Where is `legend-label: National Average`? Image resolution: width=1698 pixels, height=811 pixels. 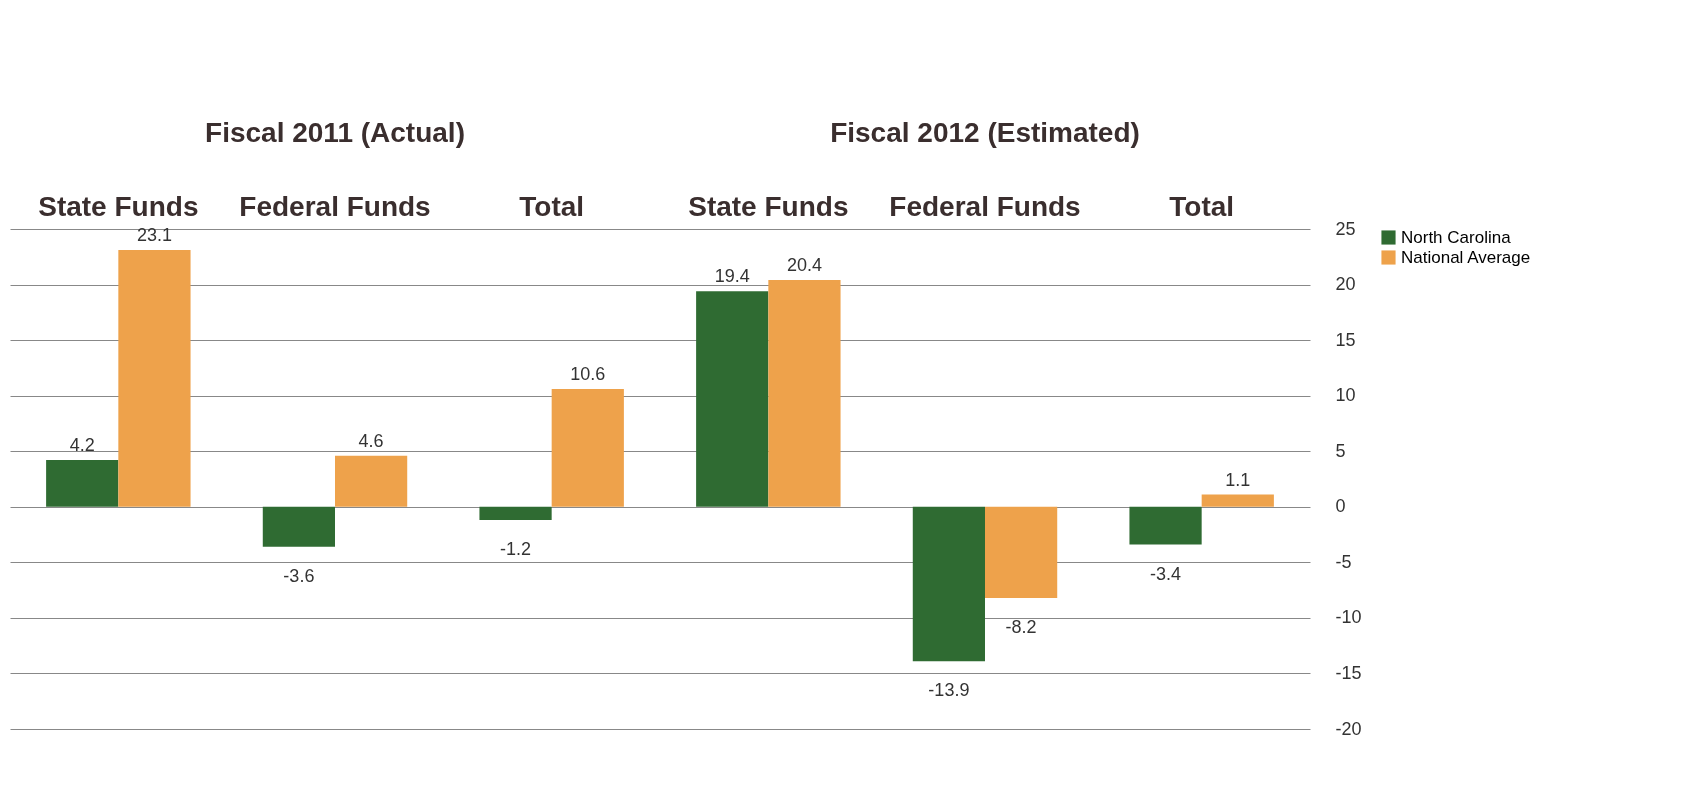 legend-label: National Average is located at coordinates (1466, 257).